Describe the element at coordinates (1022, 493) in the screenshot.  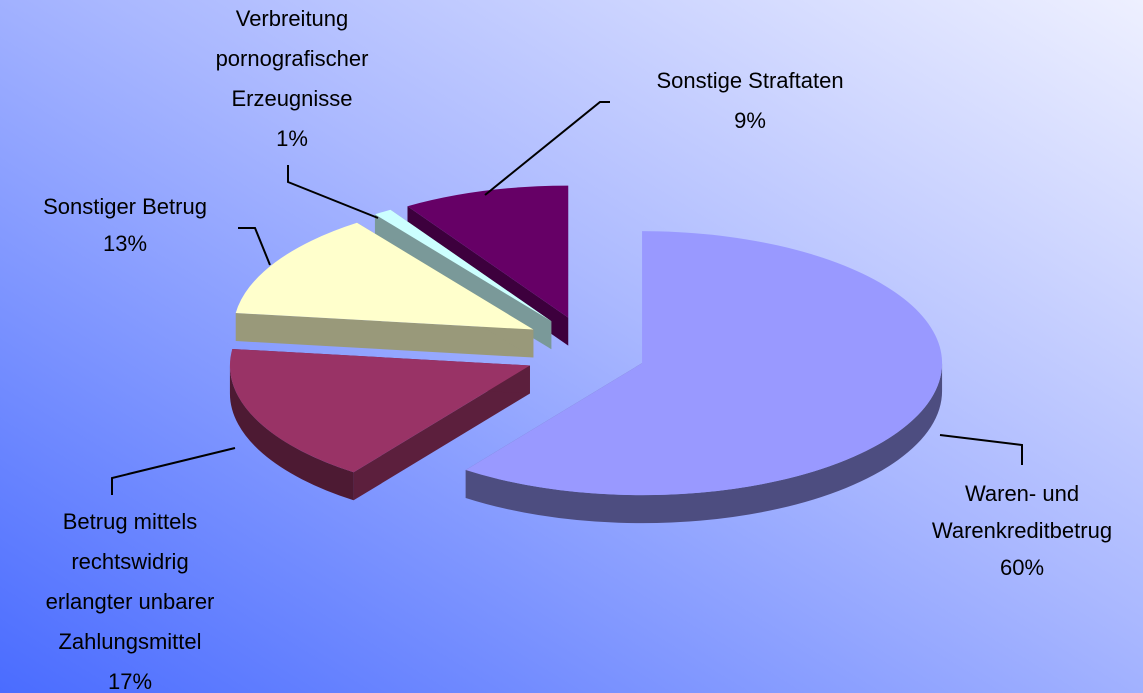
I see `slice-label: Waren- und` at that location.